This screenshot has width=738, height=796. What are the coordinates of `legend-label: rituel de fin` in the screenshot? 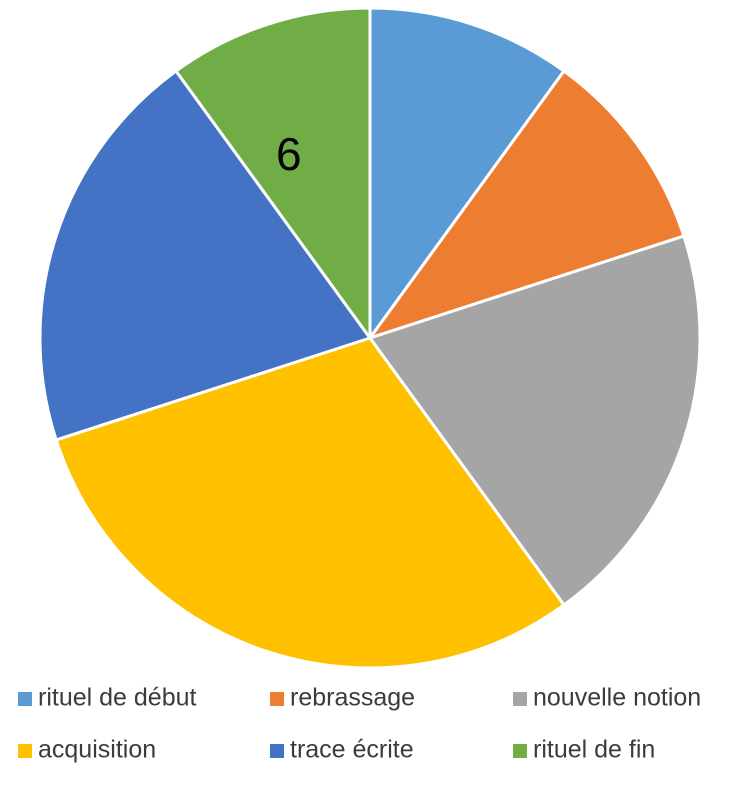 It's located at (594, 750).